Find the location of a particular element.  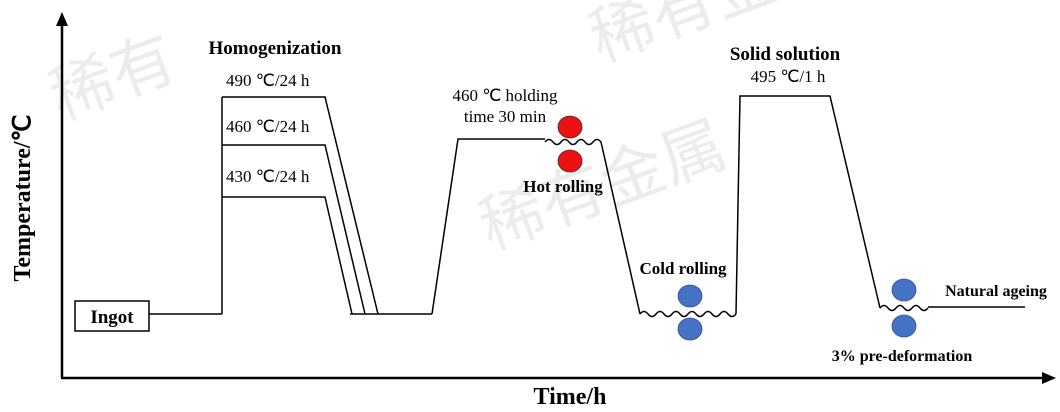

watermark-text-mid: 稀有金属 is located at coordinates (603, 186).